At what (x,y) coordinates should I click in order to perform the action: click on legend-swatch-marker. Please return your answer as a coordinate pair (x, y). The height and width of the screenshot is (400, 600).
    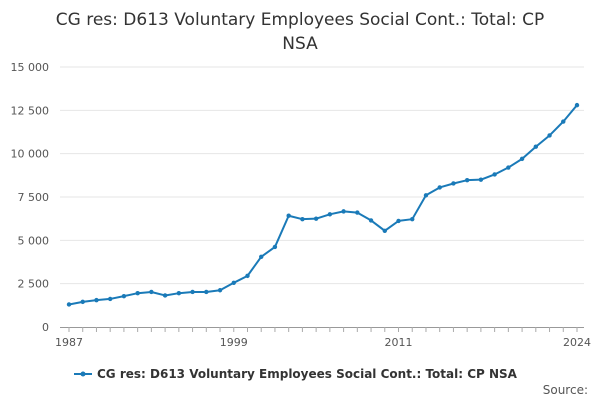
    Looking at the image, I should click on (83, 374).